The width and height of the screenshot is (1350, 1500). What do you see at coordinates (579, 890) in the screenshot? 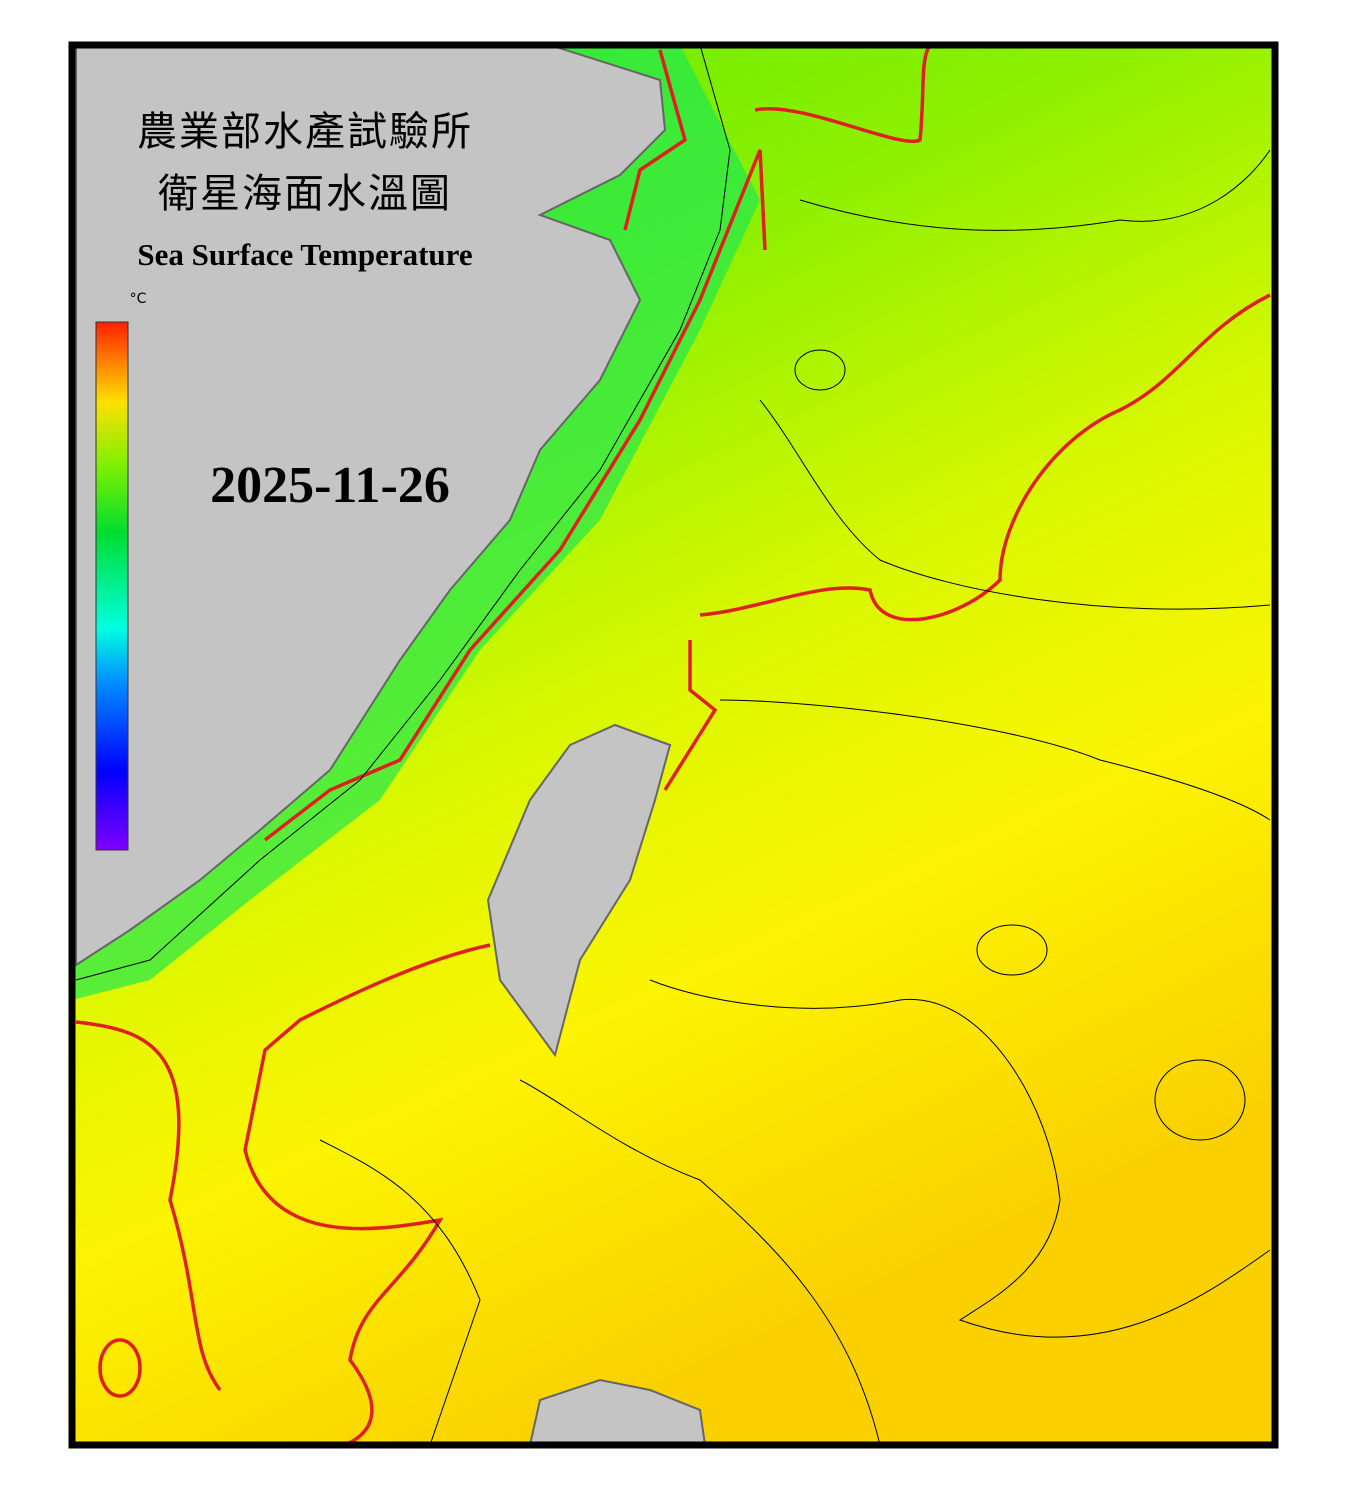
I see `land-taiwan` at bounding box center [579, 890].